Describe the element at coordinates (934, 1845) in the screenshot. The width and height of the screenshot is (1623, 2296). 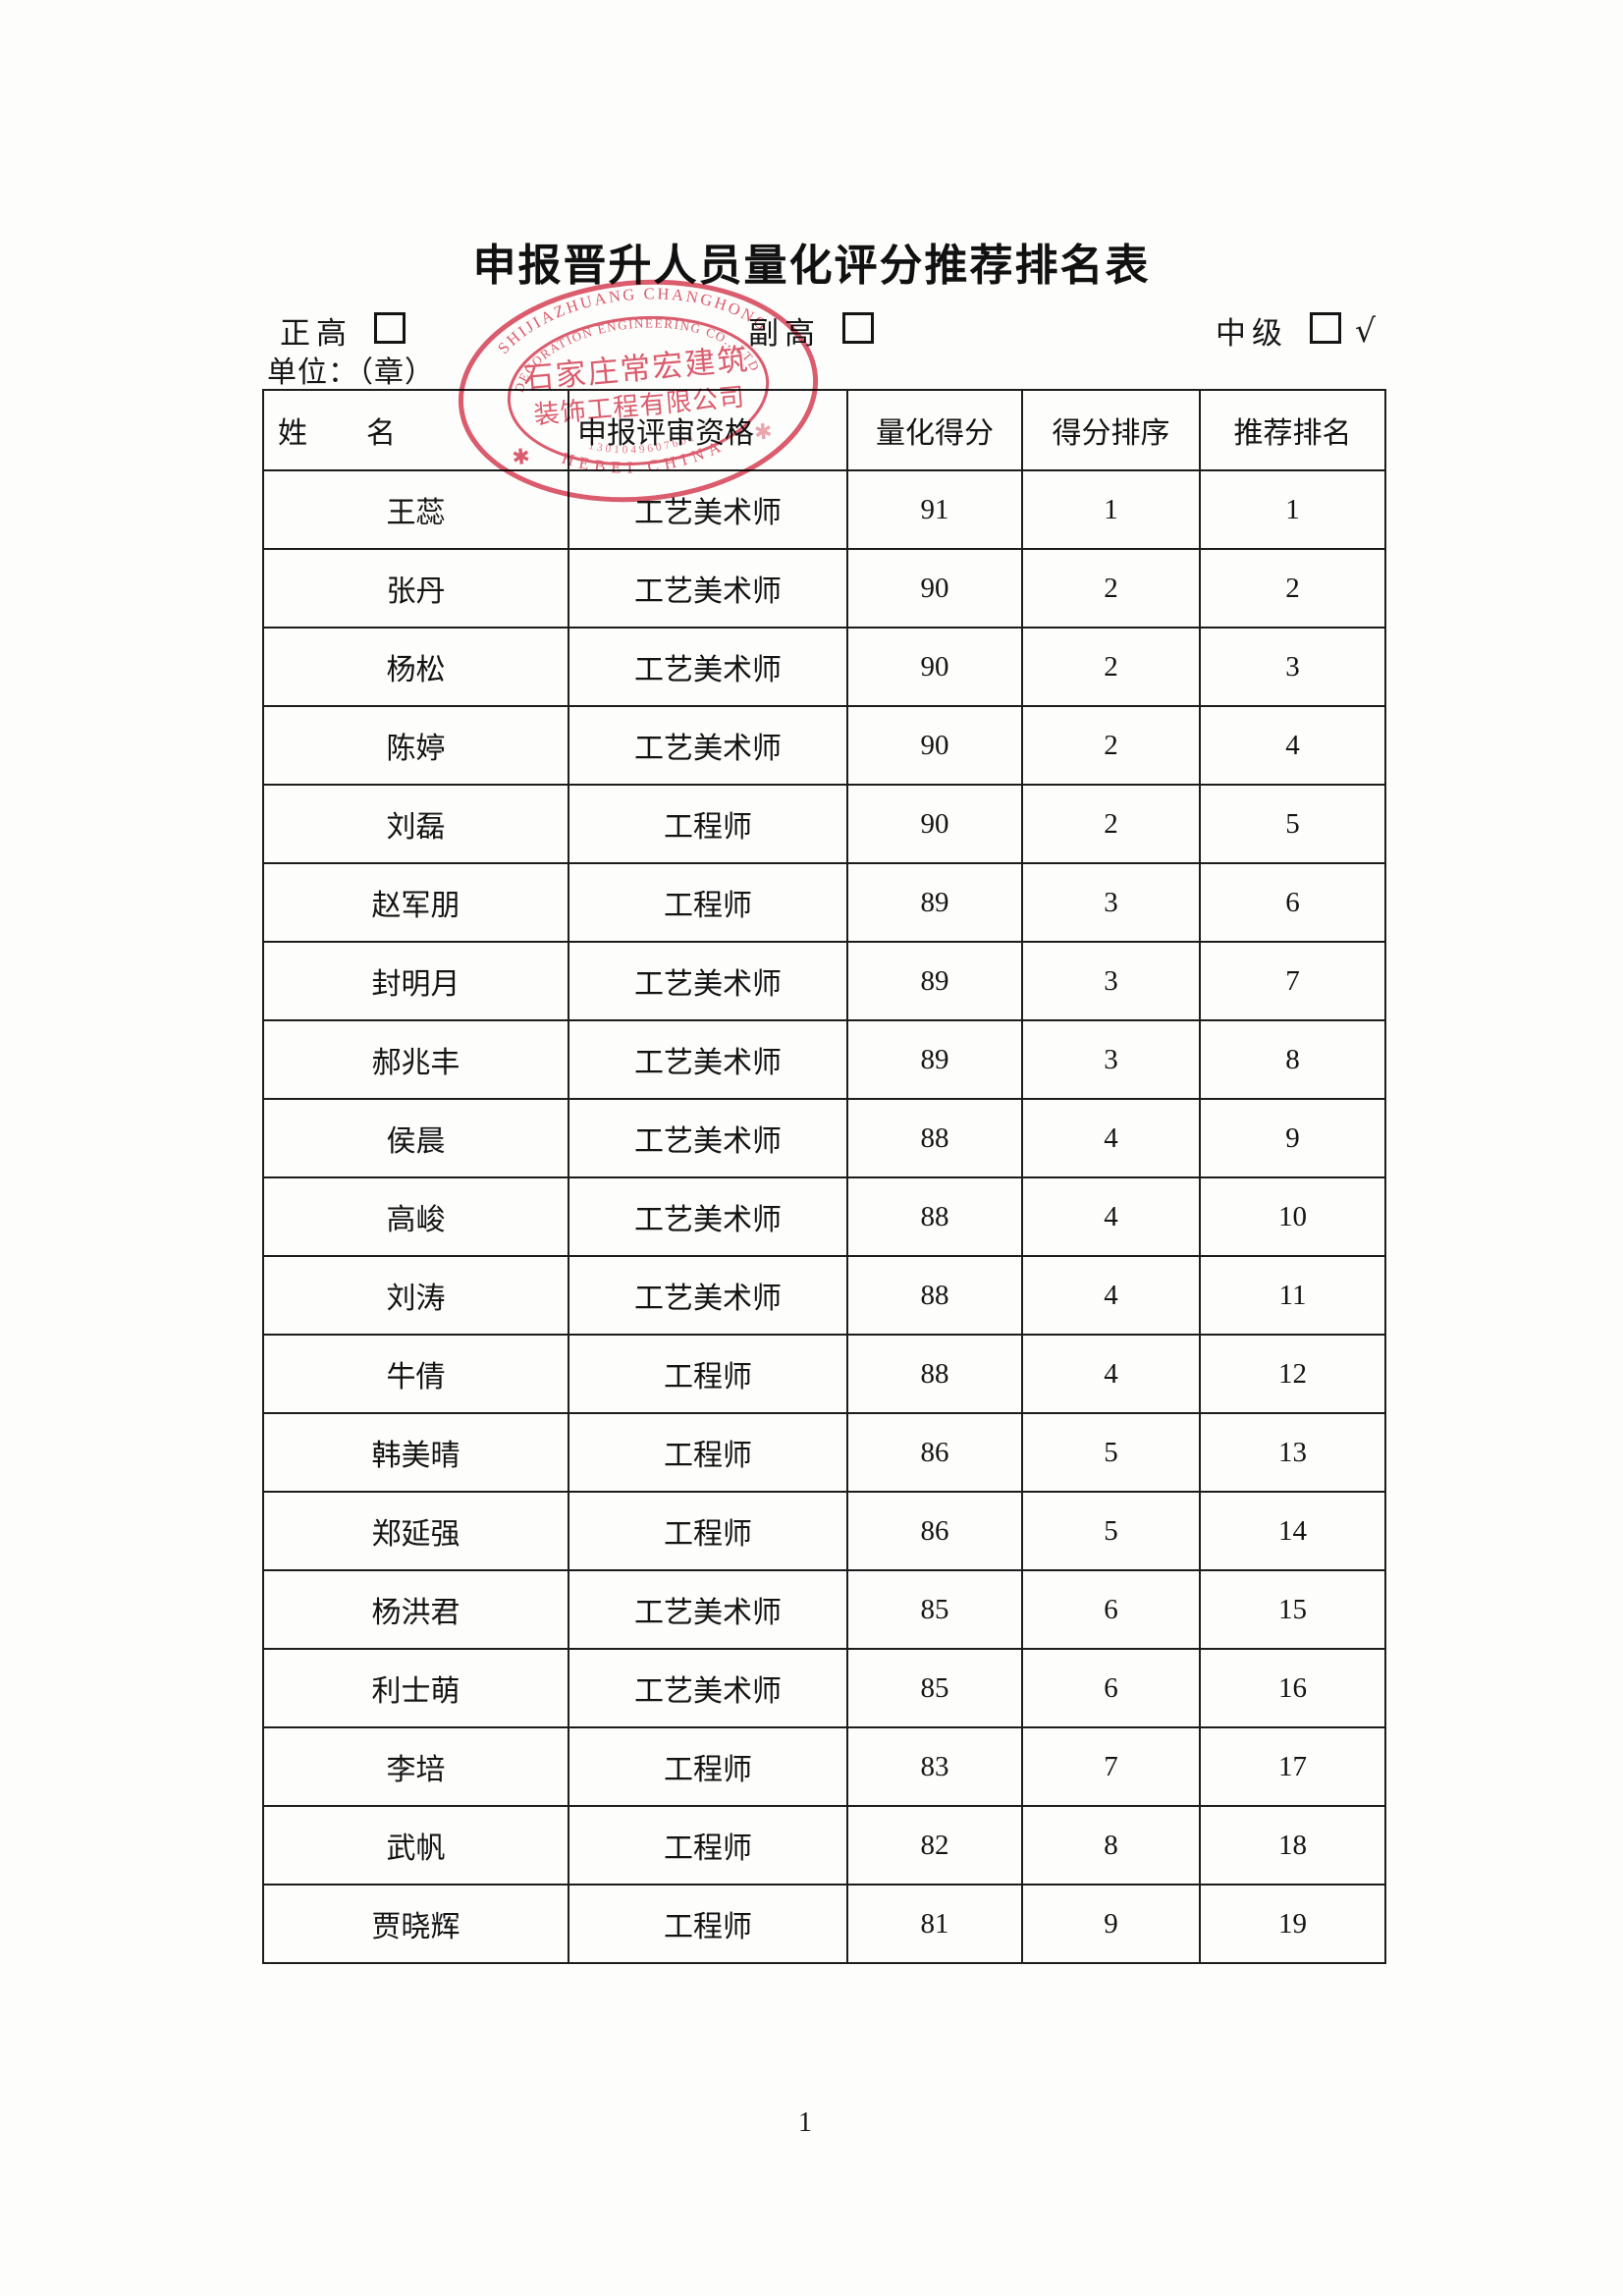
I see `score-cell: 82` at that location.